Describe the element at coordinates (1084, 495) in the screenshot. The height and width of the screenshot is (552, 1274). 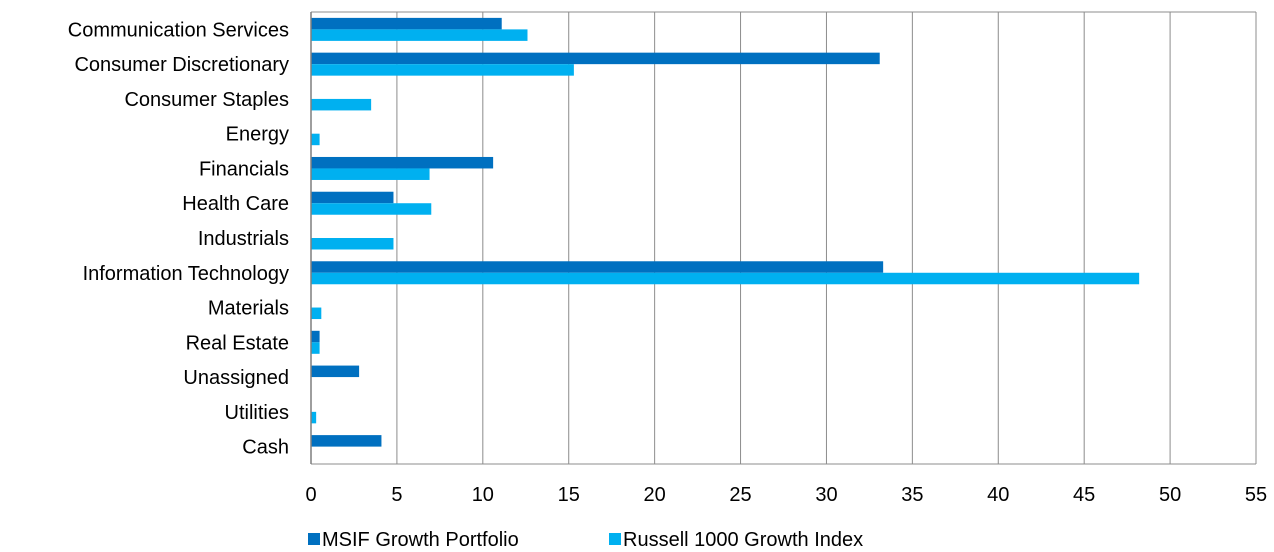
I see `x-tick-label: 45` at that location.